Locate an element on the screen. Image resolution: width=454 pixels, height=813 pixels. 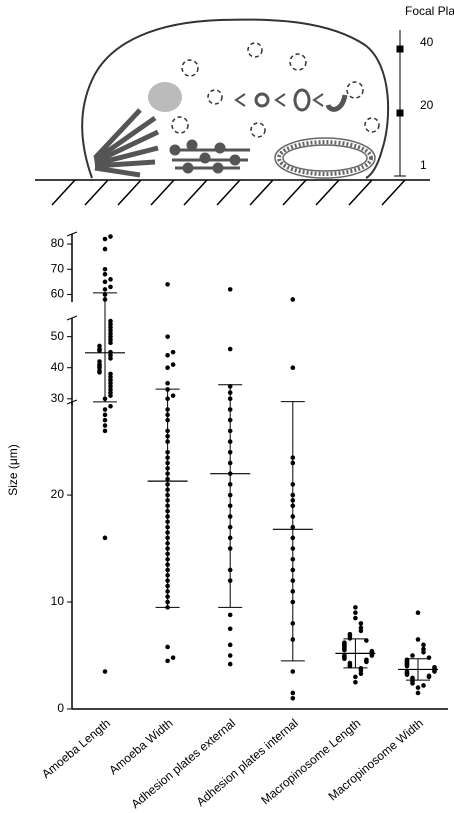
y-tick-label: 50 is located at coordinates (58, 336).